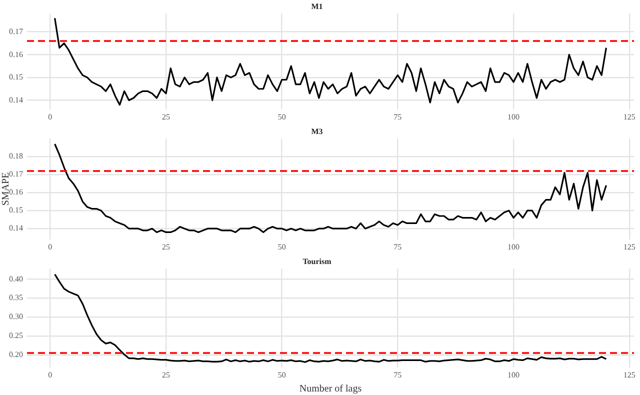 Image resolution: width=640 pixels, height=395 pixels. I want to click on y-tick-label: 0.25, so click(16, 335).